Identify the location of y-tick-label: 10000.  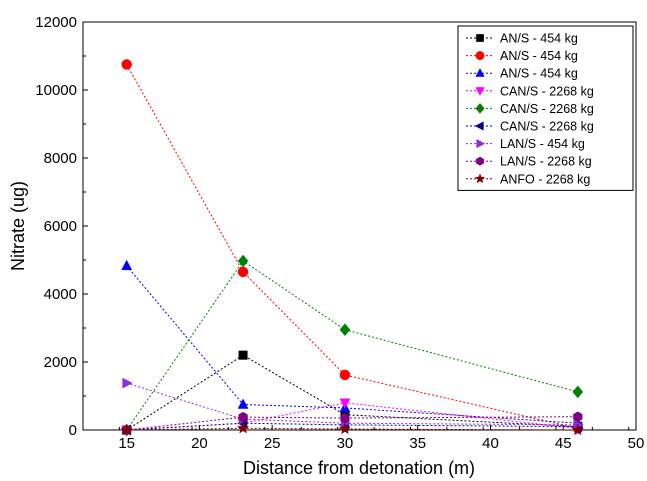
(56, 90).